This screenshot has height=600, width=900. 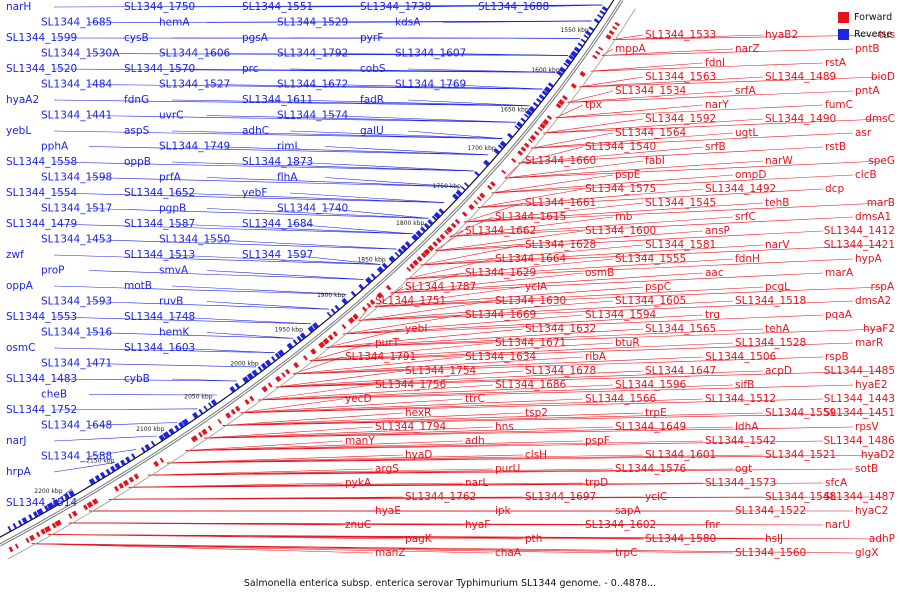 What do you see at coordinates (76, 116) in the screenshot?
I see `reverse-gene-label: SL1344_1441` at bounding box center [76, 116].